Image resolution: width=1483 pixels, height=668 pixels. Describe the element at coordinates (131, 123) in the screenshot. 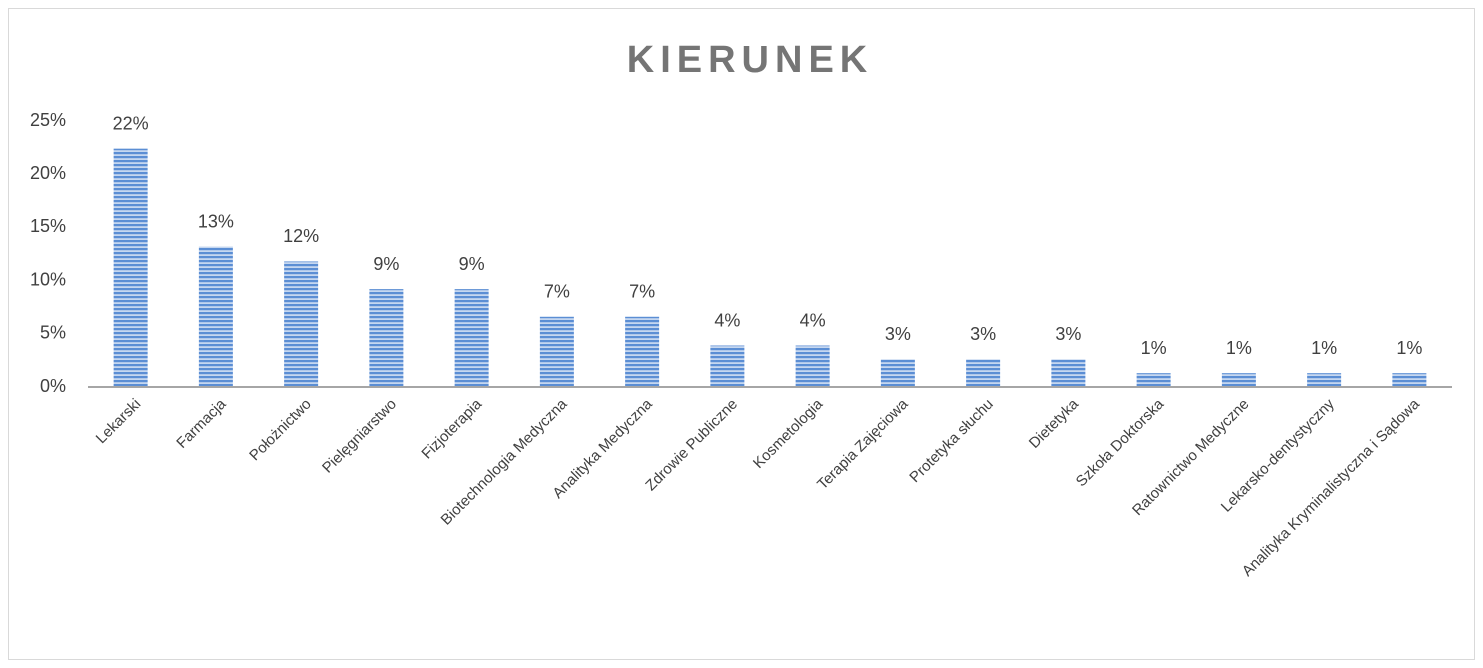

I see `value-label: 22%` at that location.